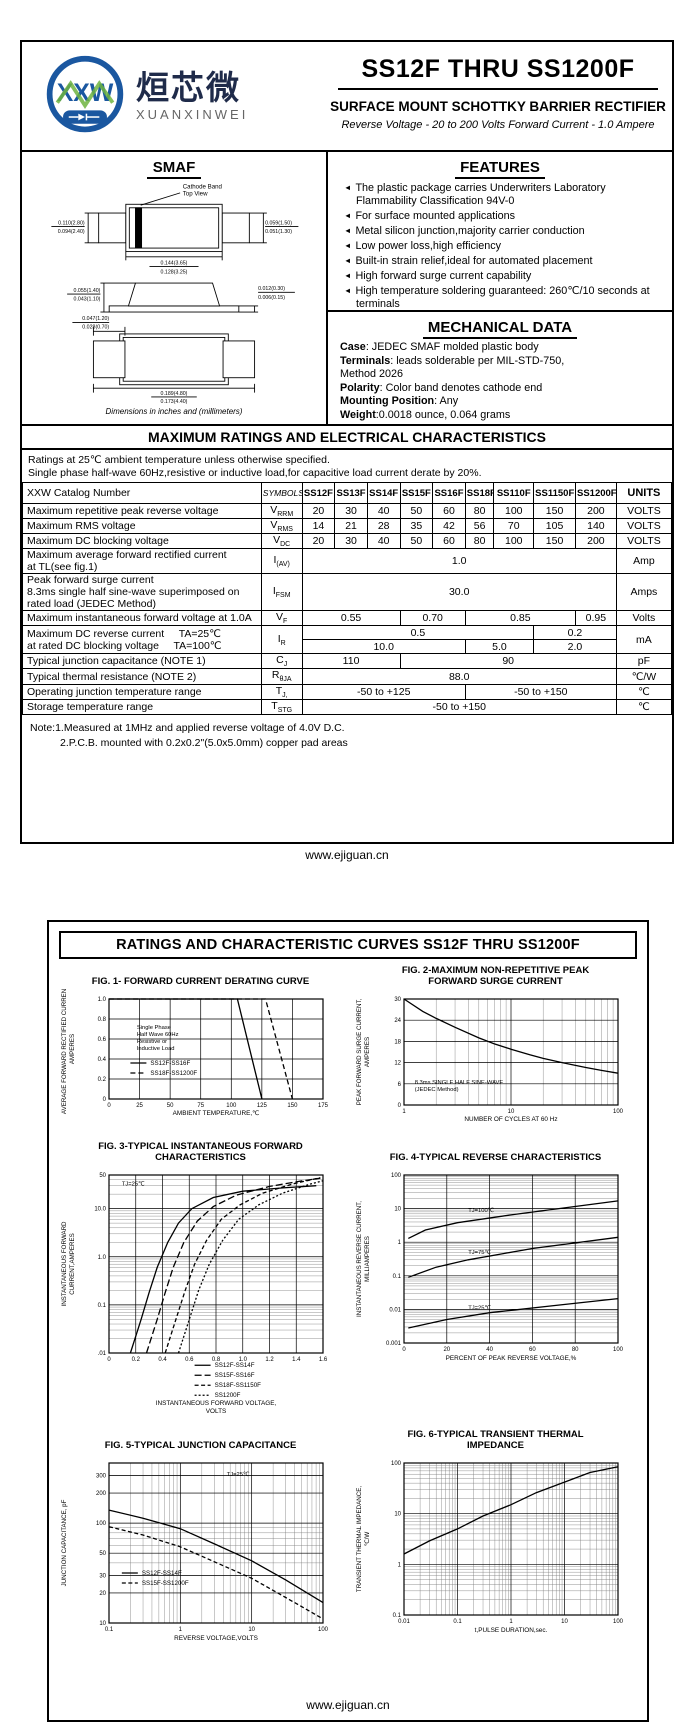  What do you see at coordinates (71, 232) in the screenshot?
I see `dim-body-width-min: 0.094(2.40)` at bounding box center [71, 232].